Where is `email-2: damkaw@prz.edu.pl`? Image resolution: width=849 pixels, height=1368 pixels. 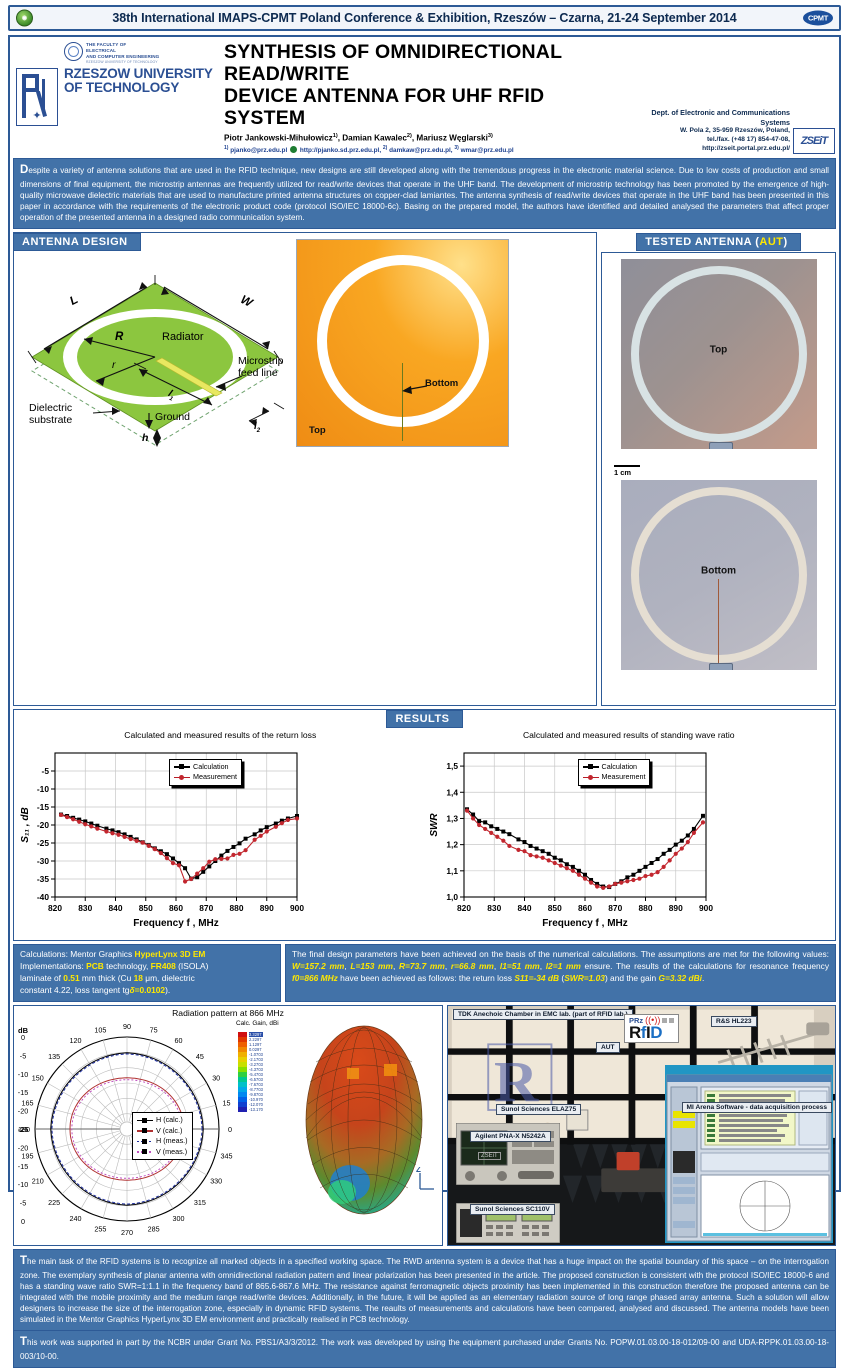
email-2: damkaw@prz.edu.pl is located at coordinates (420, 150).